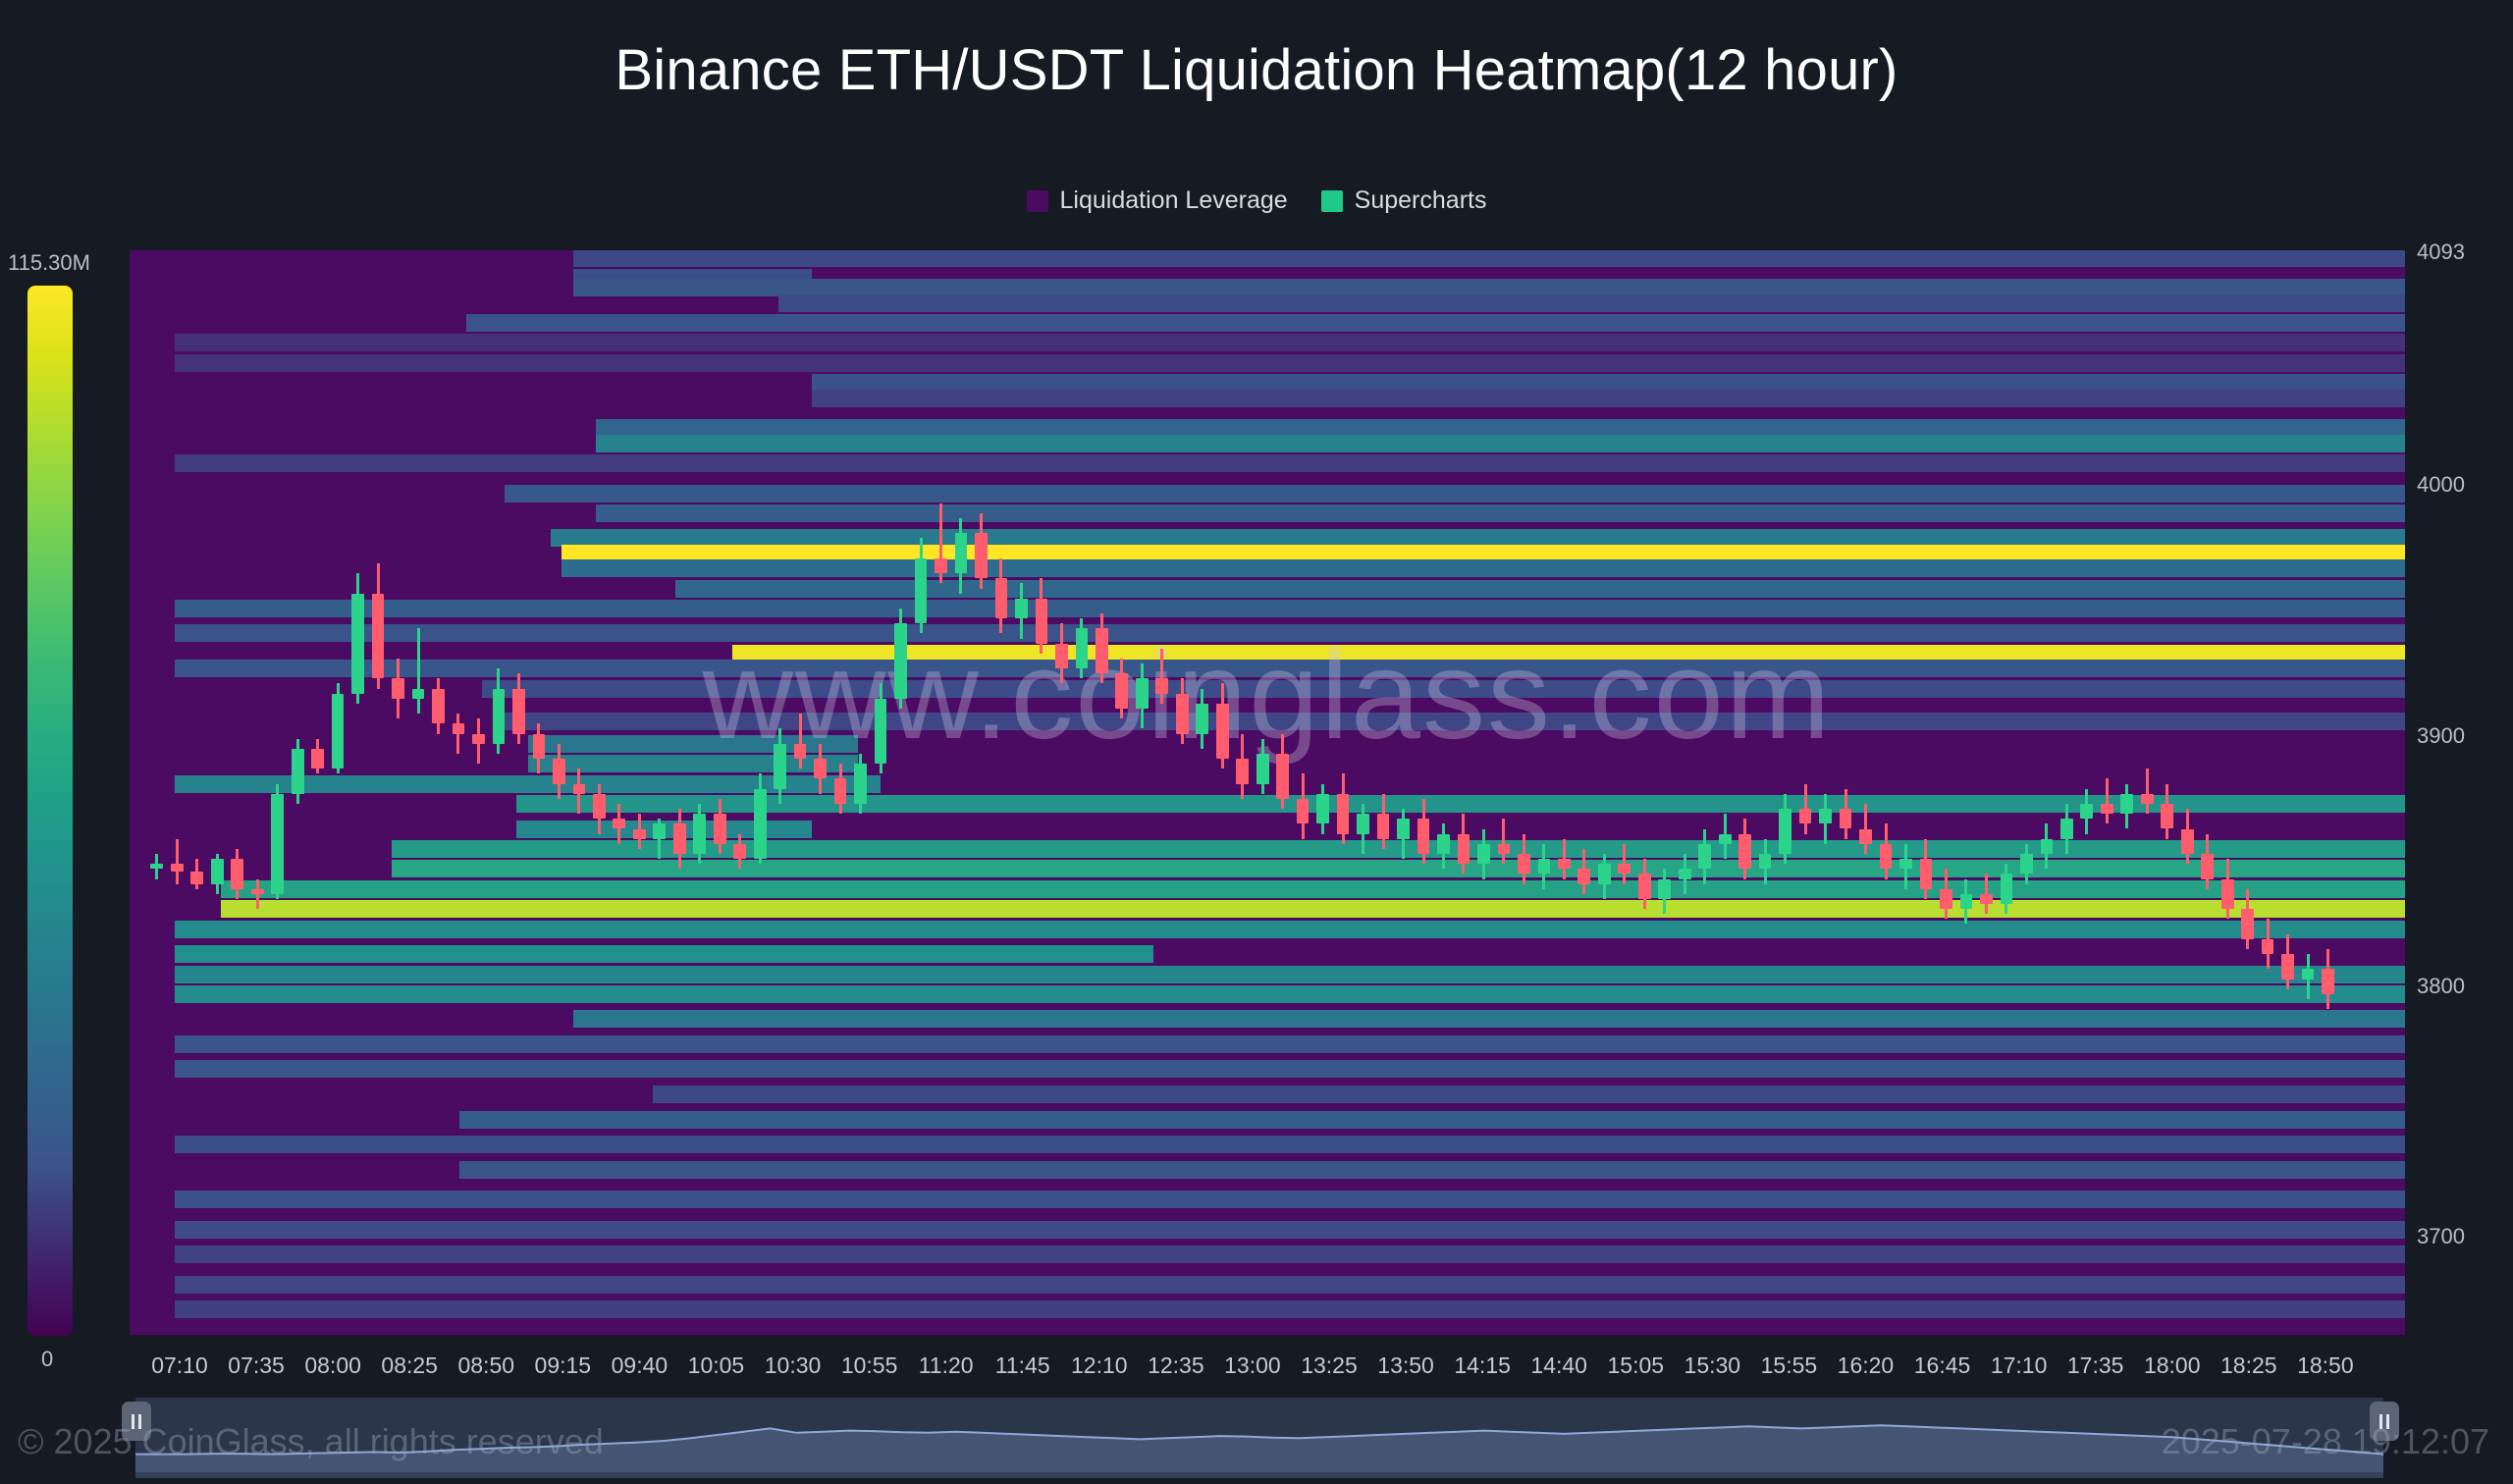 The width and height of the screenshot is (2513, 1484). I want to click on x-axis-tick-label: 14:40, so click(1559, 1365).